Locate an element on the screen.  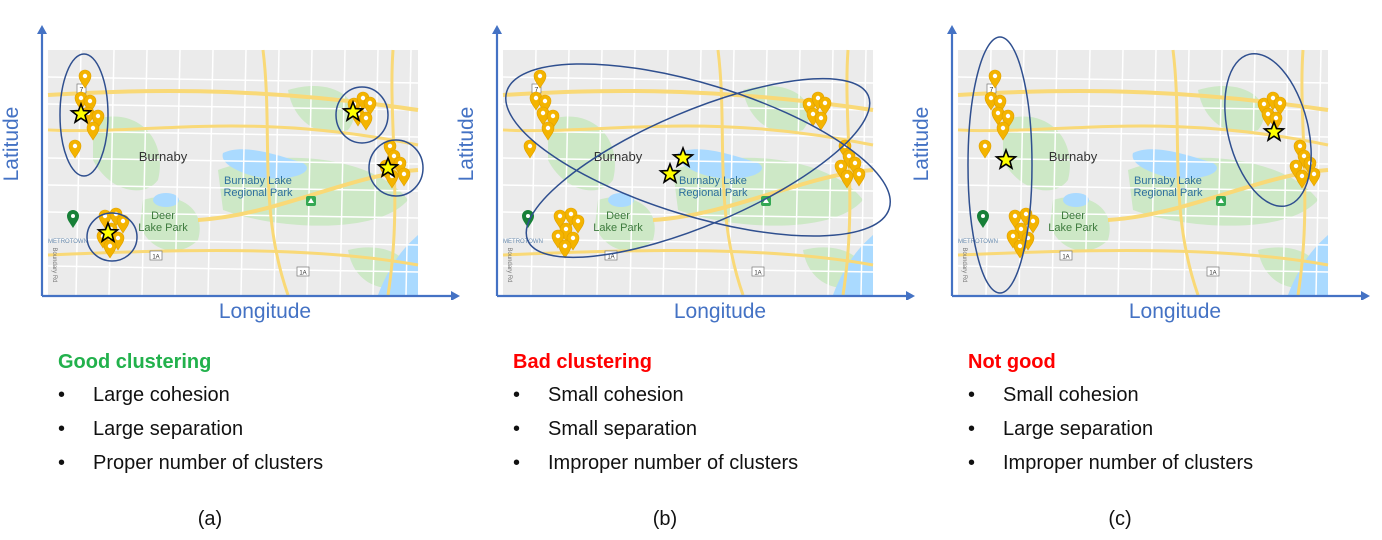
cluster-overlay-a is located at coordinates (241, 157).